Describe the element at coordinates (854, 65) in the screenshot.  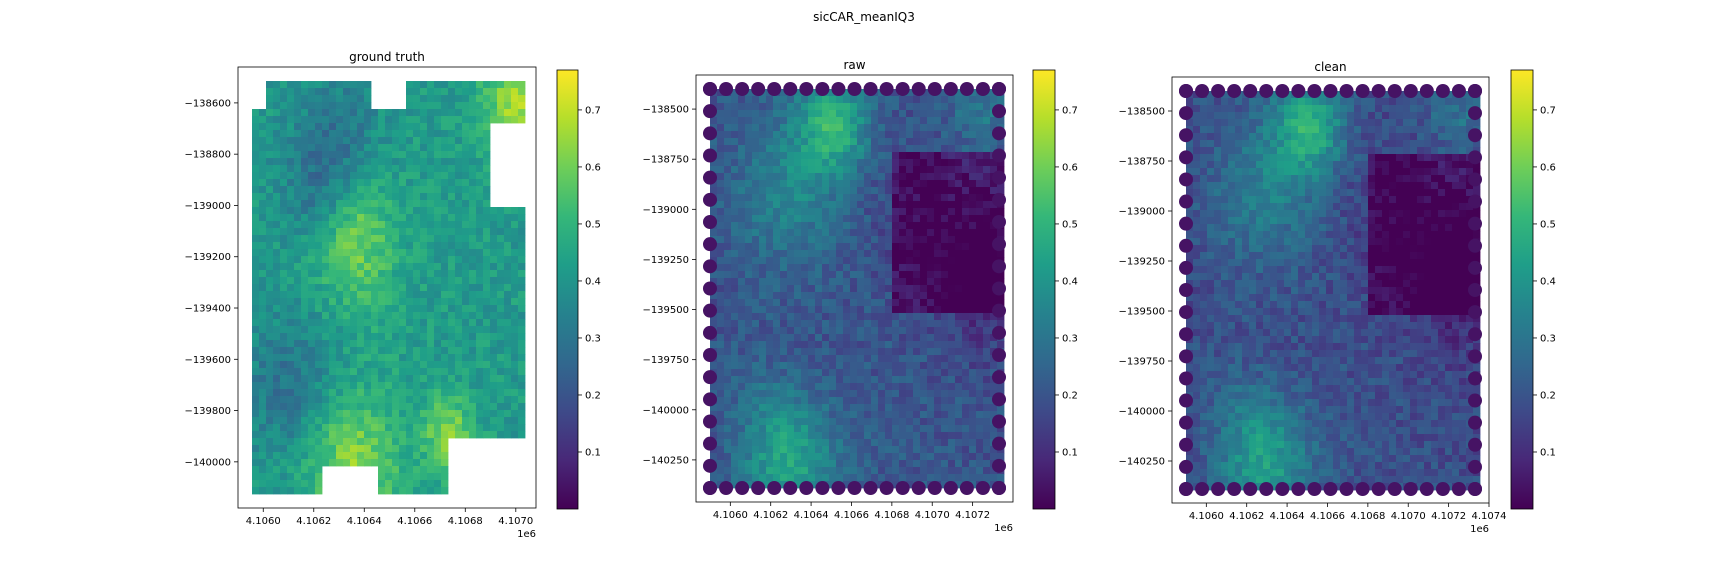
I see `subplot-title: raw` at that location.